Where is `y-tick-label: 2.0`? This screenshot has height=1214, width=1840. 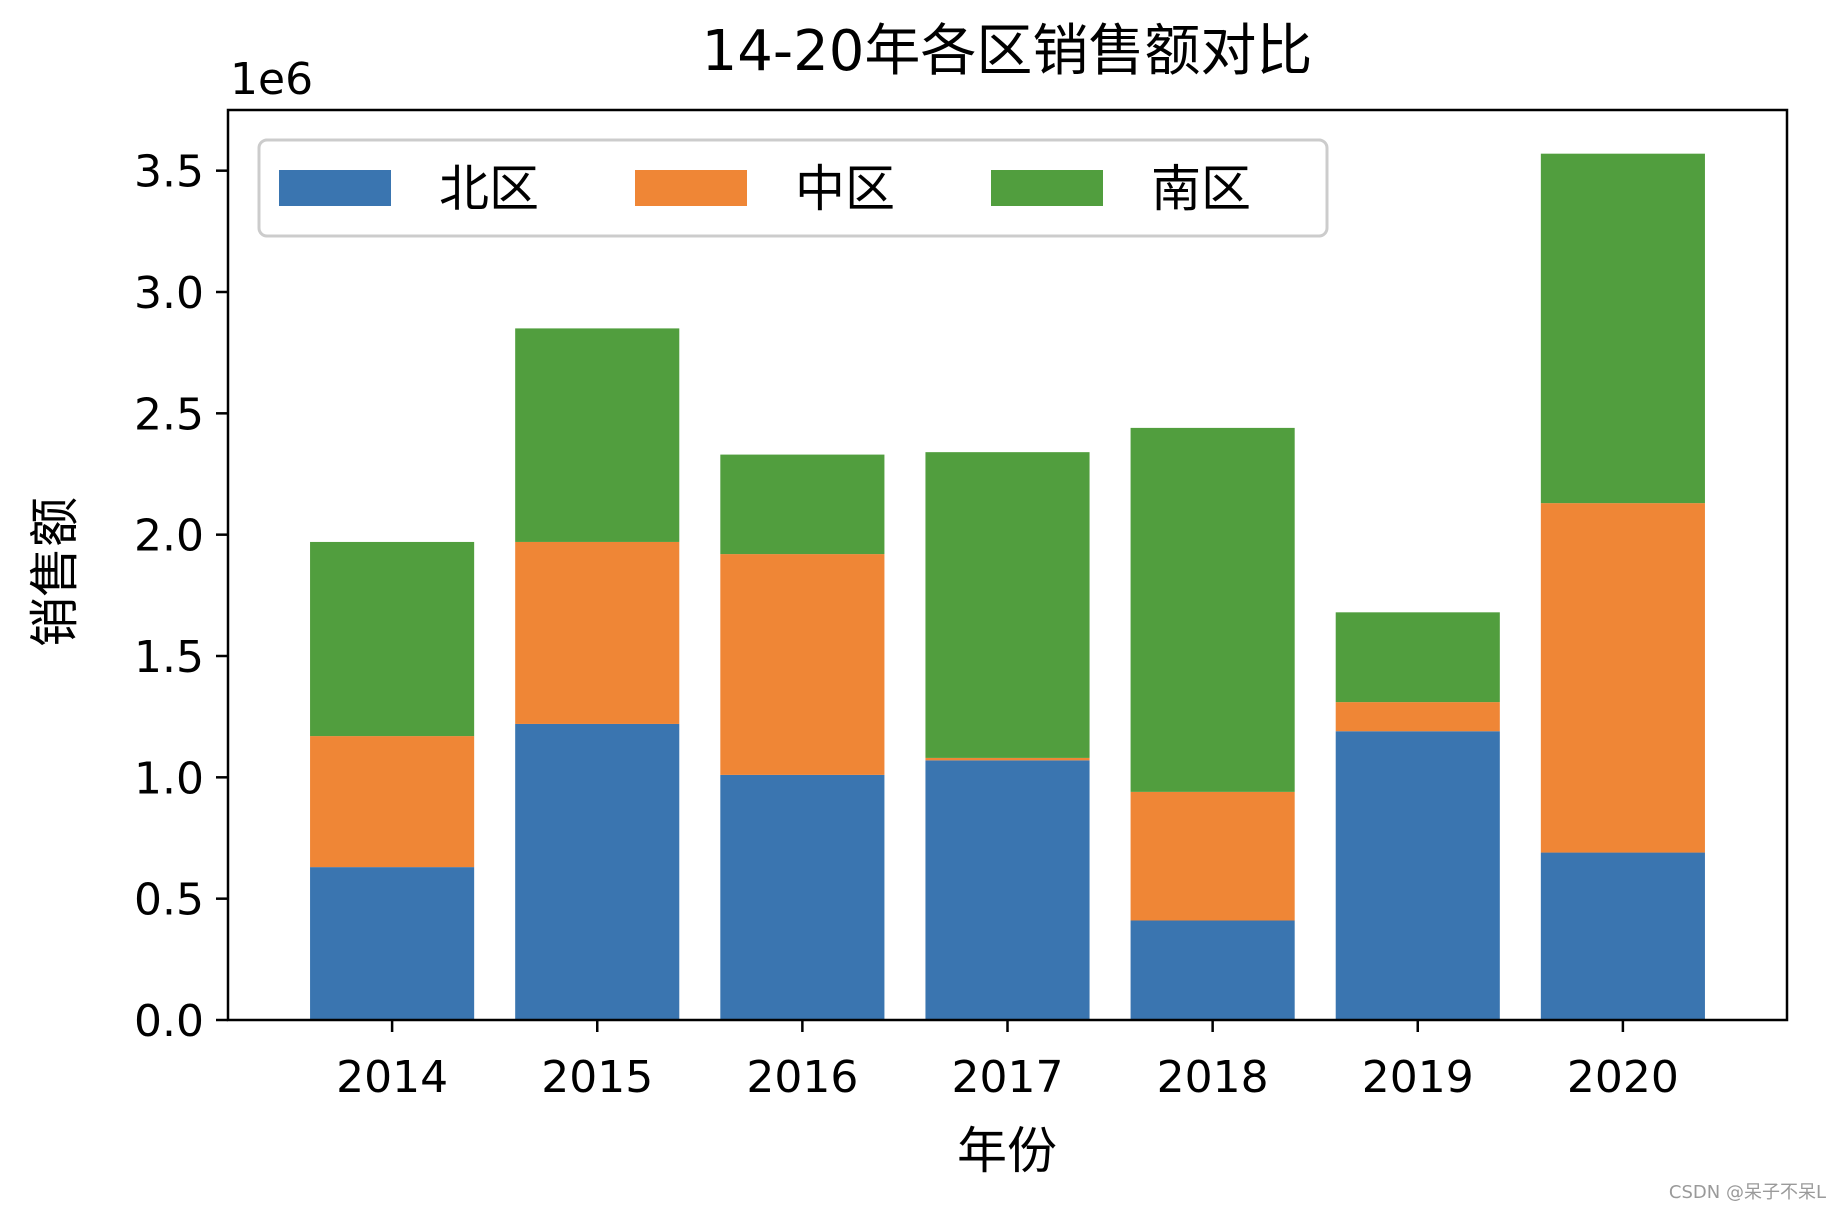 y-tick-label: 2.0 is located at coordinates (169, 536).